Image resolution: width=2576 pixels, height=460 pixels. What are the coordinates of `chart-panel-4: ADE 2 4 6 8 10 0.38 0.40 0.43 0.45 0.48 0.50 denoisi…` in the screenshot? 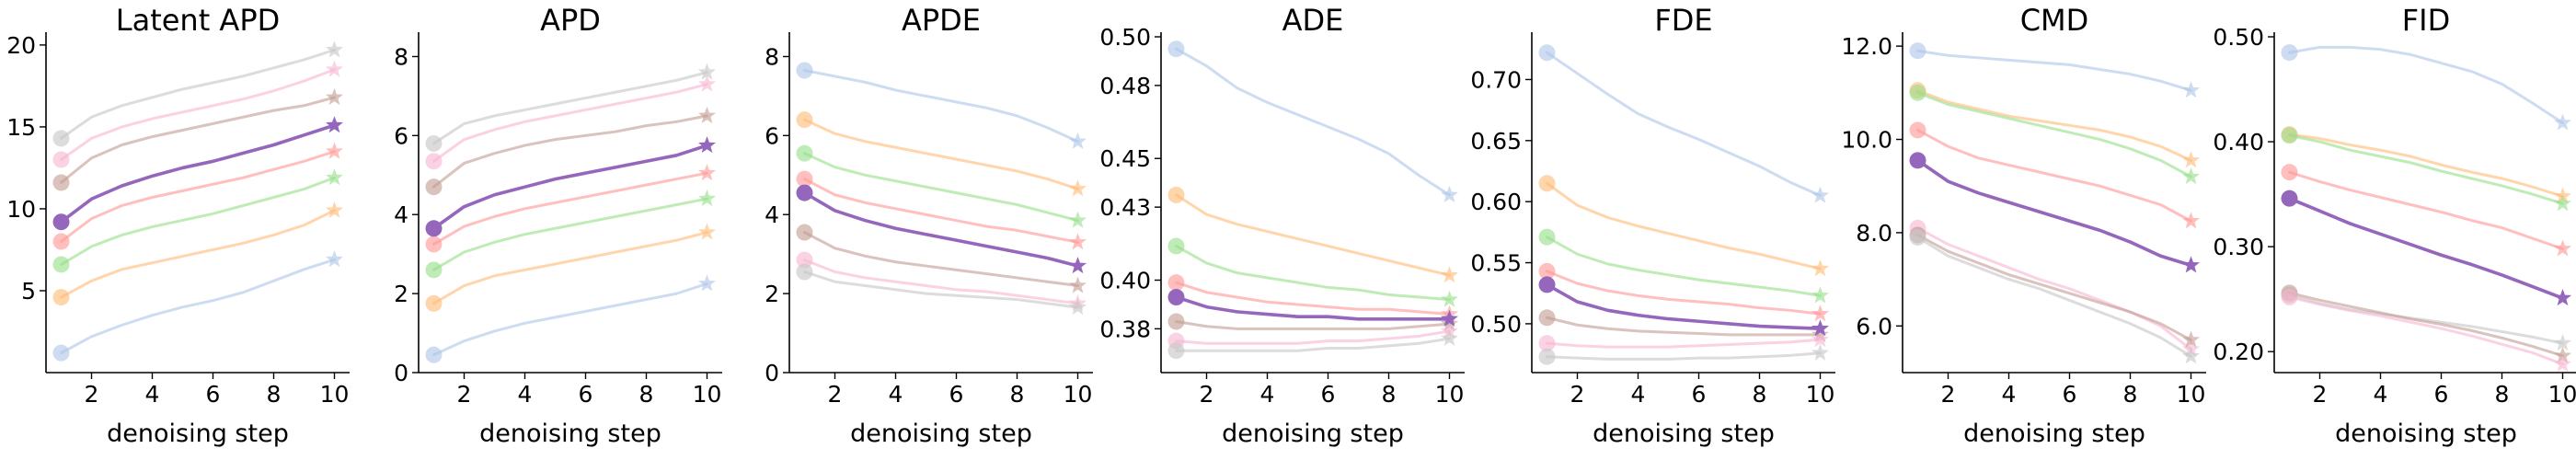 It's located at (1282, 225).